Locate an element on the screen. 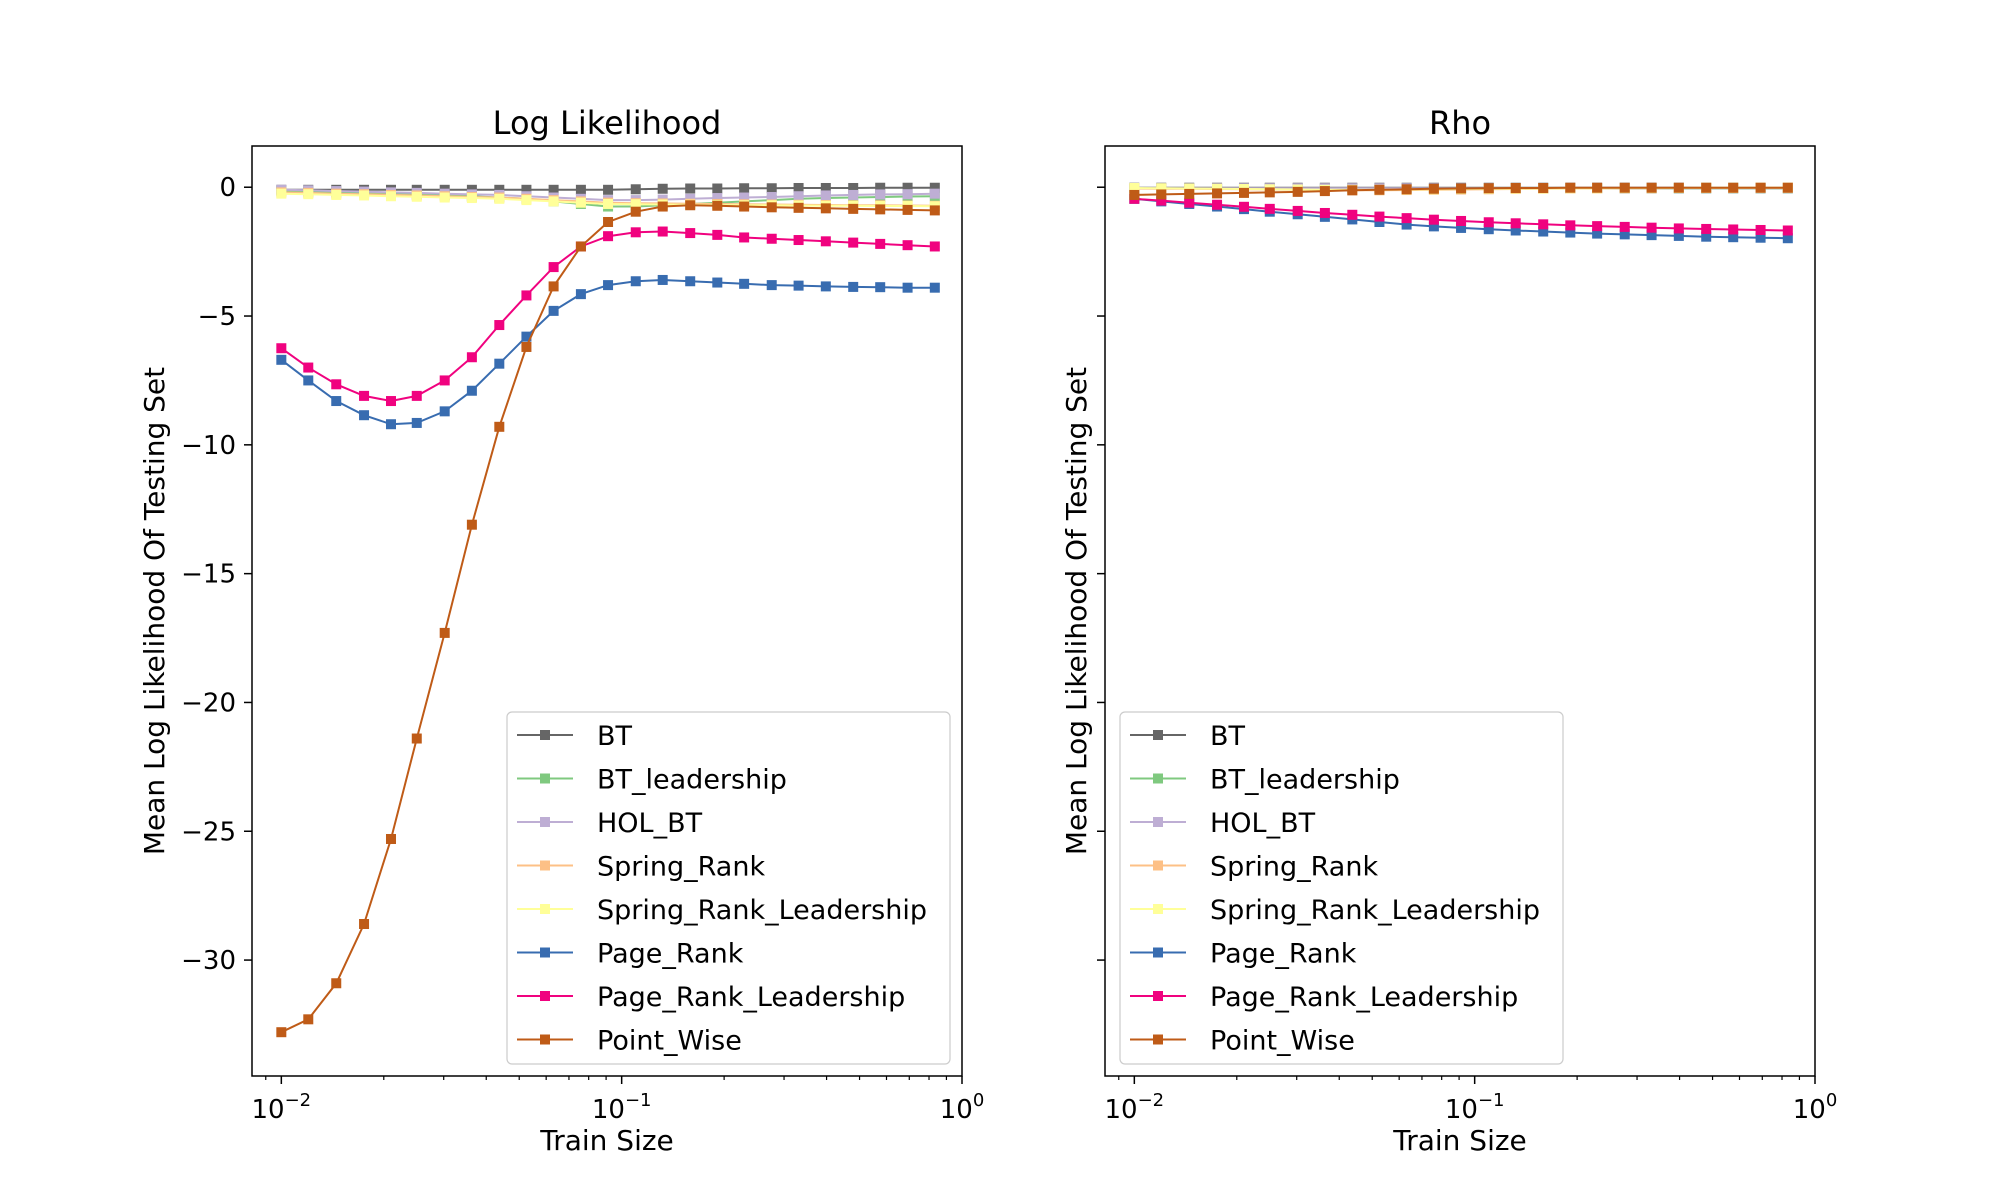  y-tick-label: −20 is located at coordinates (208, 703).